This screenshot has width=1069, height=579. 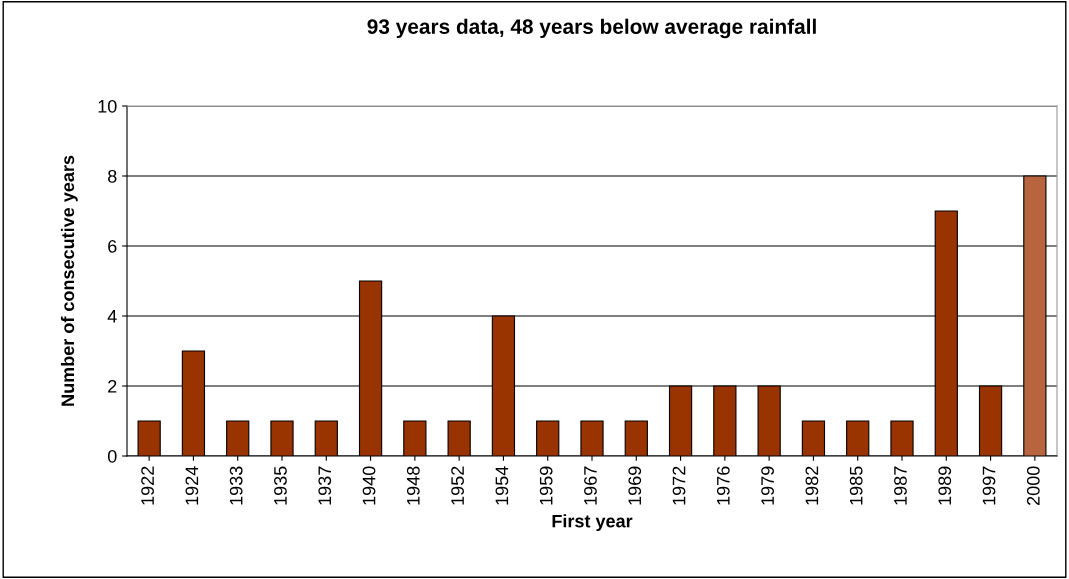 What do you see at coordinates (112, 316) in the screenshot?
I see `y-tick-label: 4` at bounding box center [112, 316].